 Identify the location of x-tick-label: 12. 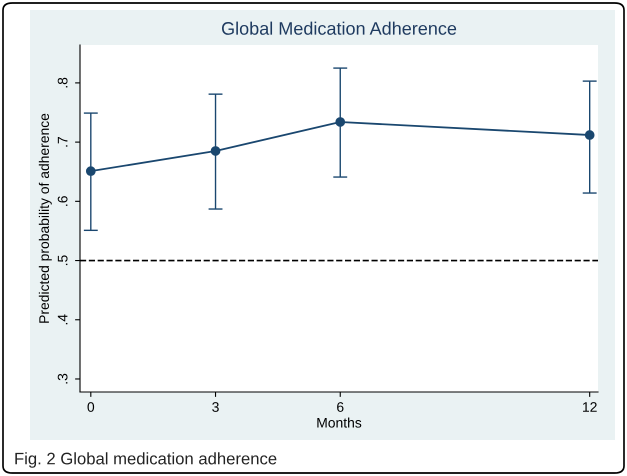
(590, 407).